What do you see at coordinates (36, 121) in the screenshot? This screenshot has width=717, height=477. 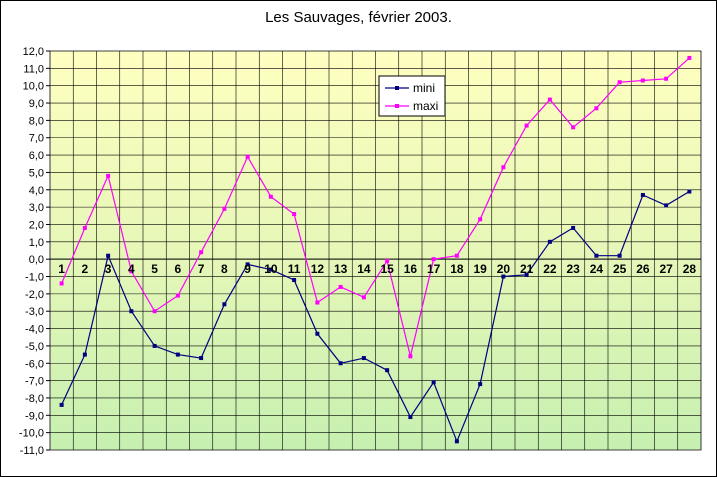 I see `y-tick-label: 8,0` at bounding box center [36, 121].